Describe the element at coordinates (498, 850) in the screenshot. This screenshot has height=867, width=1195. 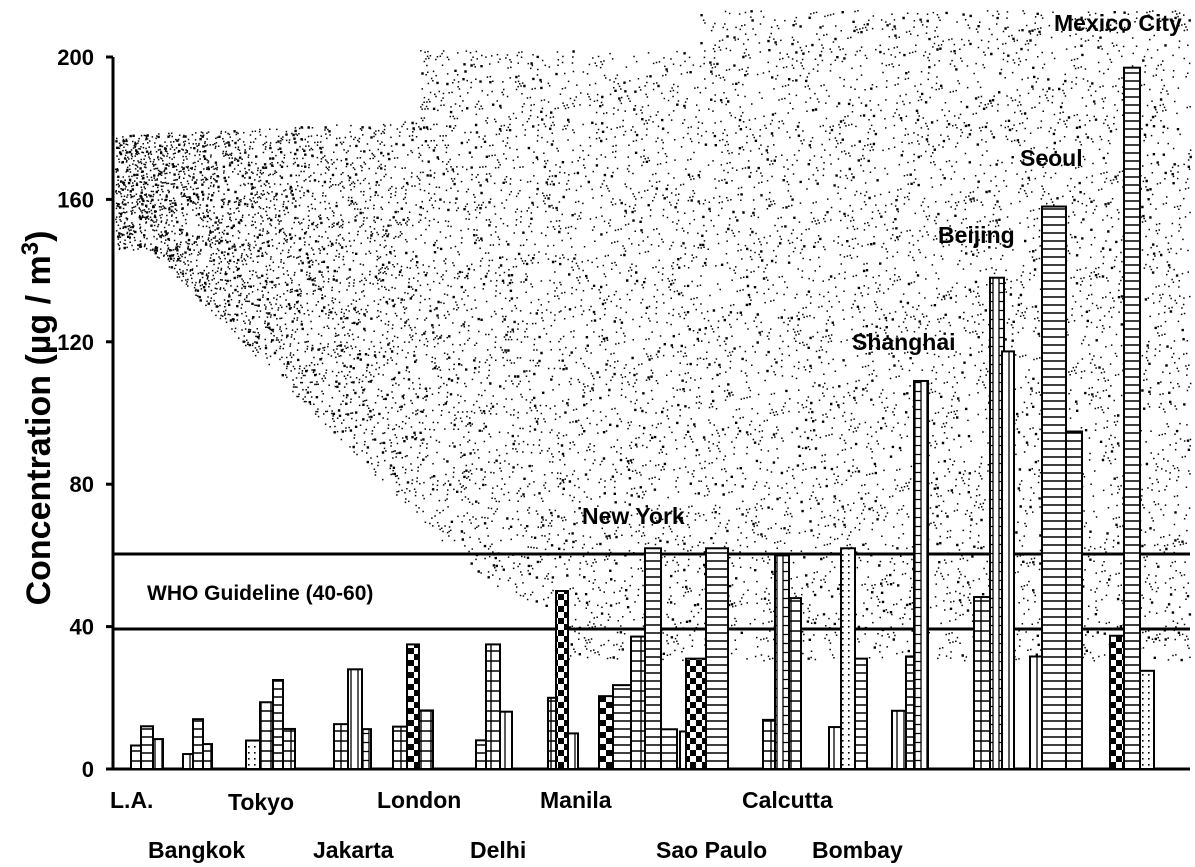
I see `city-label-delhi: Delhi` at that location.